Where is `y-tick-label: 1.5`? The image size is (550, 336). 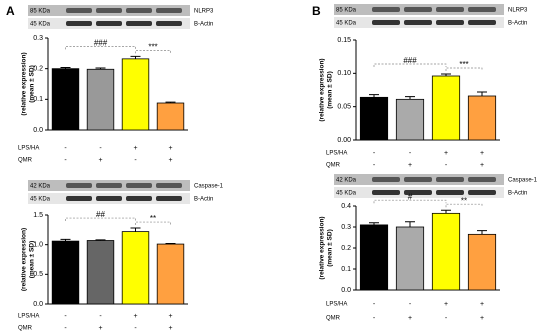 y-tick-label: 1.5 is located at coordinates (38, 215).